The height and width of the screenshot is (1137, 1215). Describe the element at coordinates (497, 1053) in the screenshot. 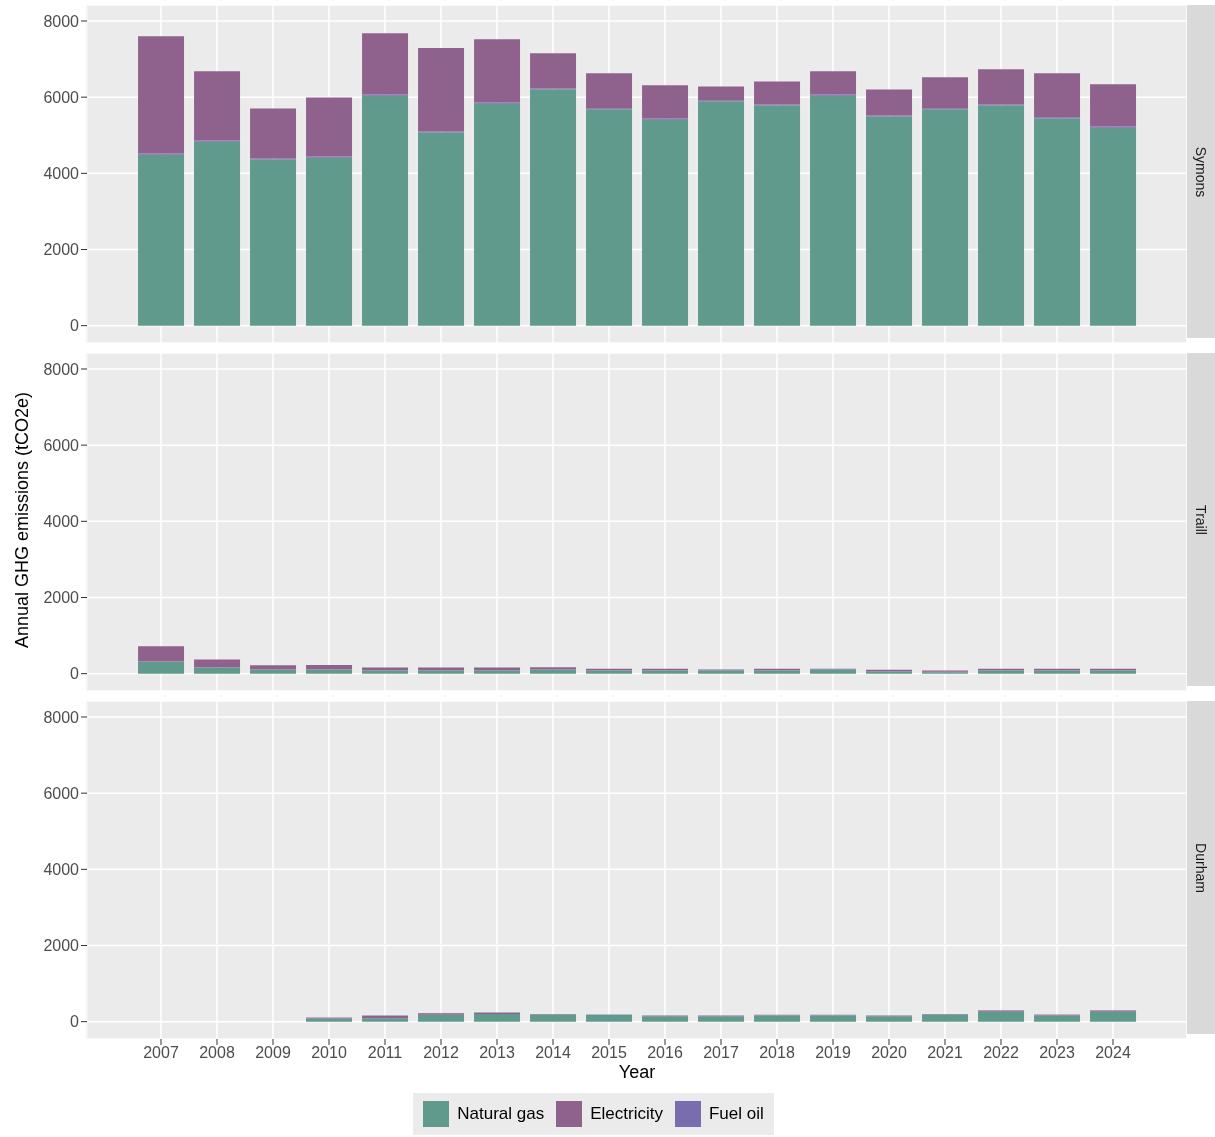

I see `x-tick-label: 2013` at that location.